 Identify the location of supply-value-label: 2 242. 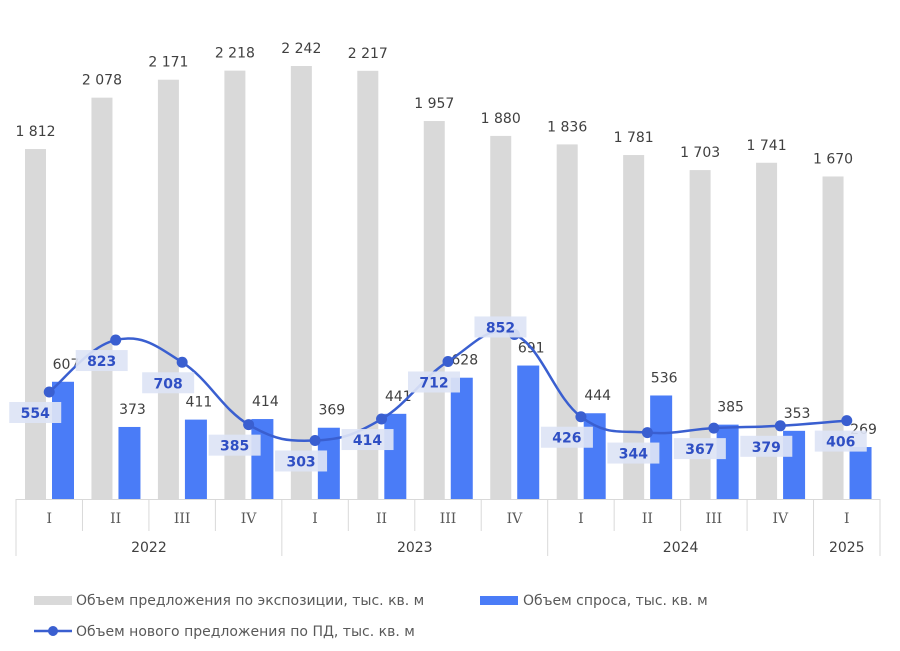
(301, 49).